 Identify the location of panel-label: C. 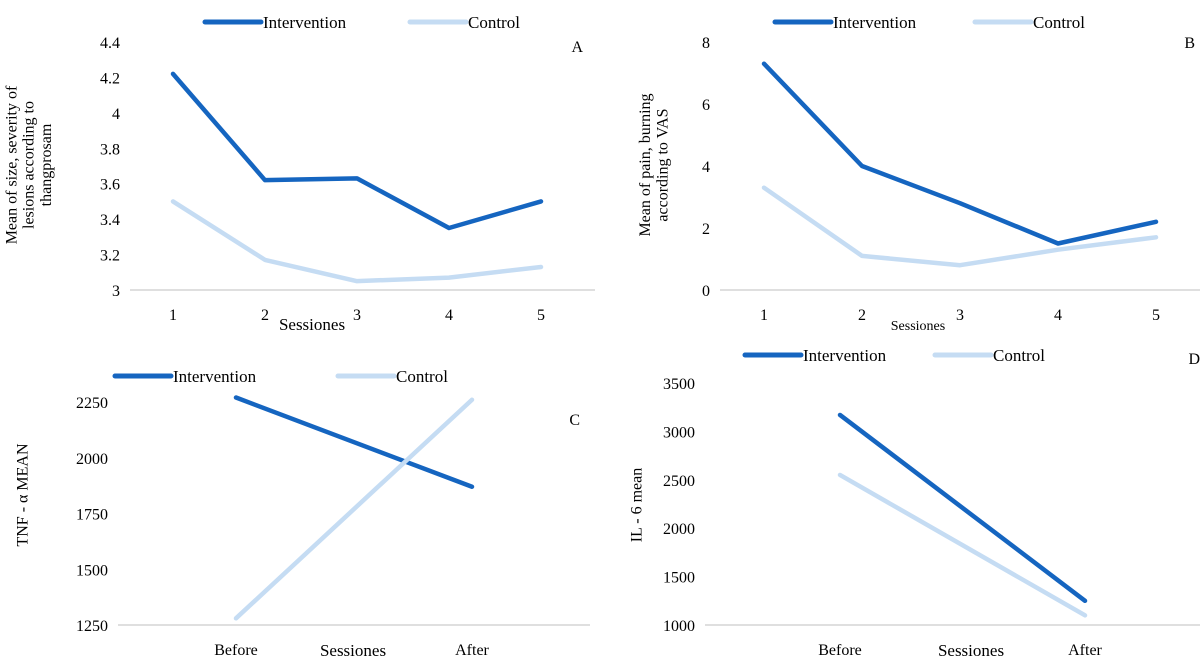
(574, 420).